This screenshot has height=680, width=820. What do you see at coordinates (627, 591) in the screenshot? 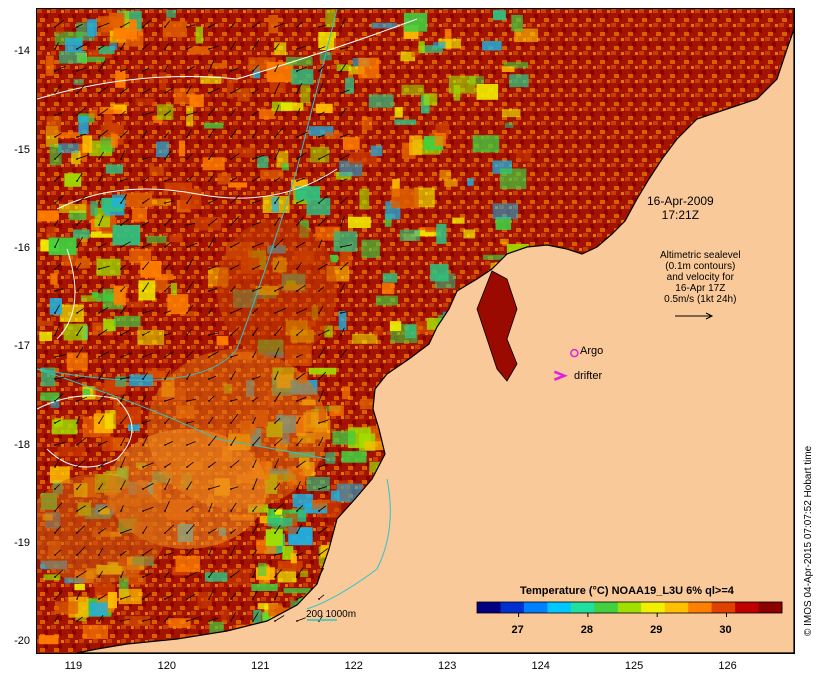
I see `colorbar-title: Temperature (°C) NOAA19_L3U 6% ql>=4` at bounding box center [627, 591].